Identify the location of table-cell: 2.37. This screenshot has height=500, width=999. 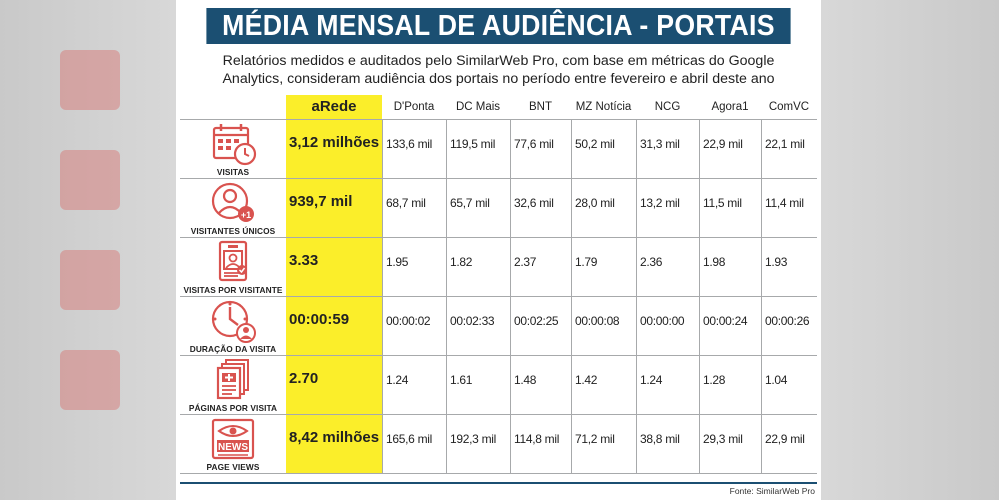
(525, 262).